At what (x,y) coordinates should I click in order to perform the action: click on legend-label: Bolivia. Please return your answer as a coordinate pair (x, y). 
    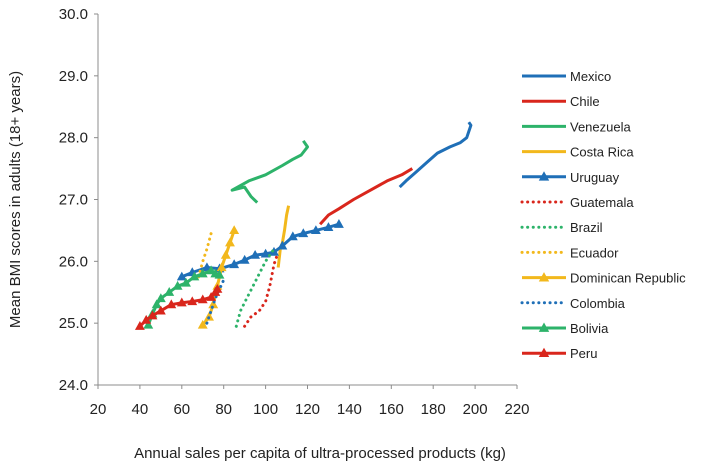
    Looking at the image, I should click on (589, 328).